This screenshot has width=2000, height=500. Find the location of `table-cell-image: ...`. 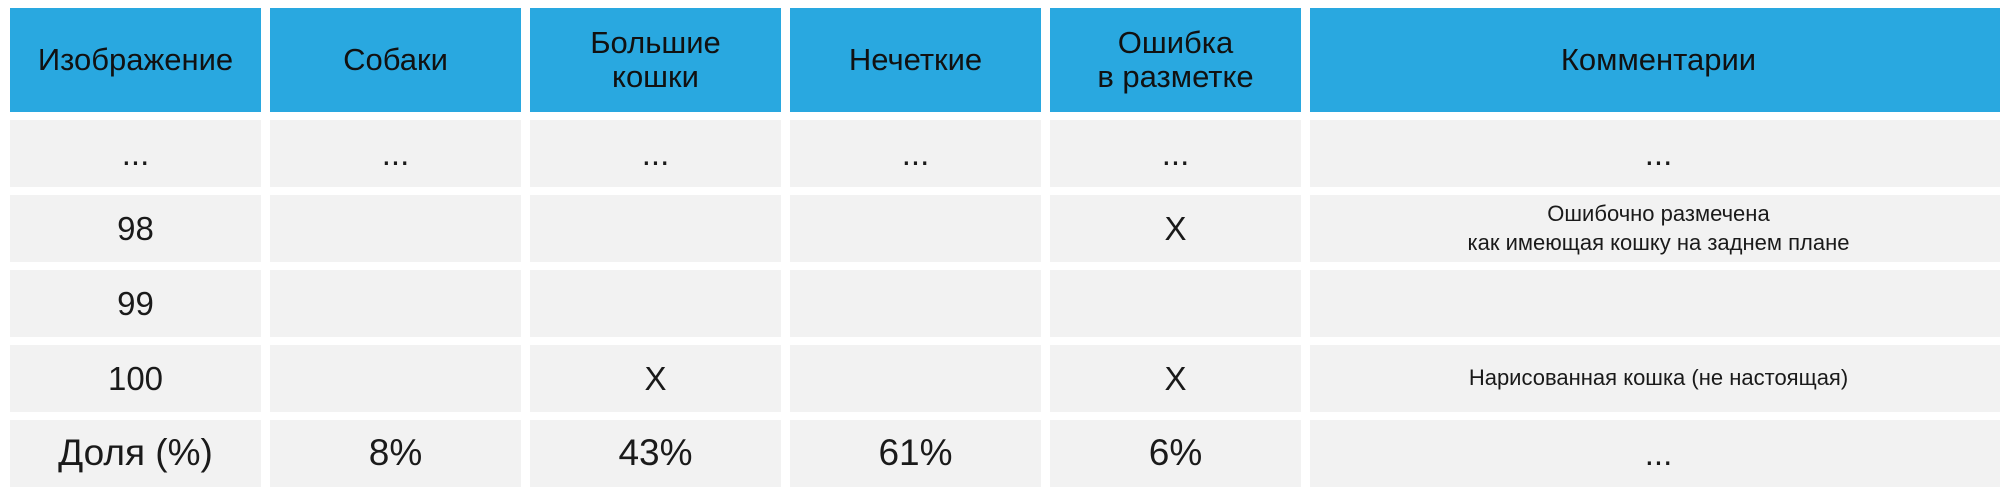

table-cell-image: ... is located at coordinates (135, 153).